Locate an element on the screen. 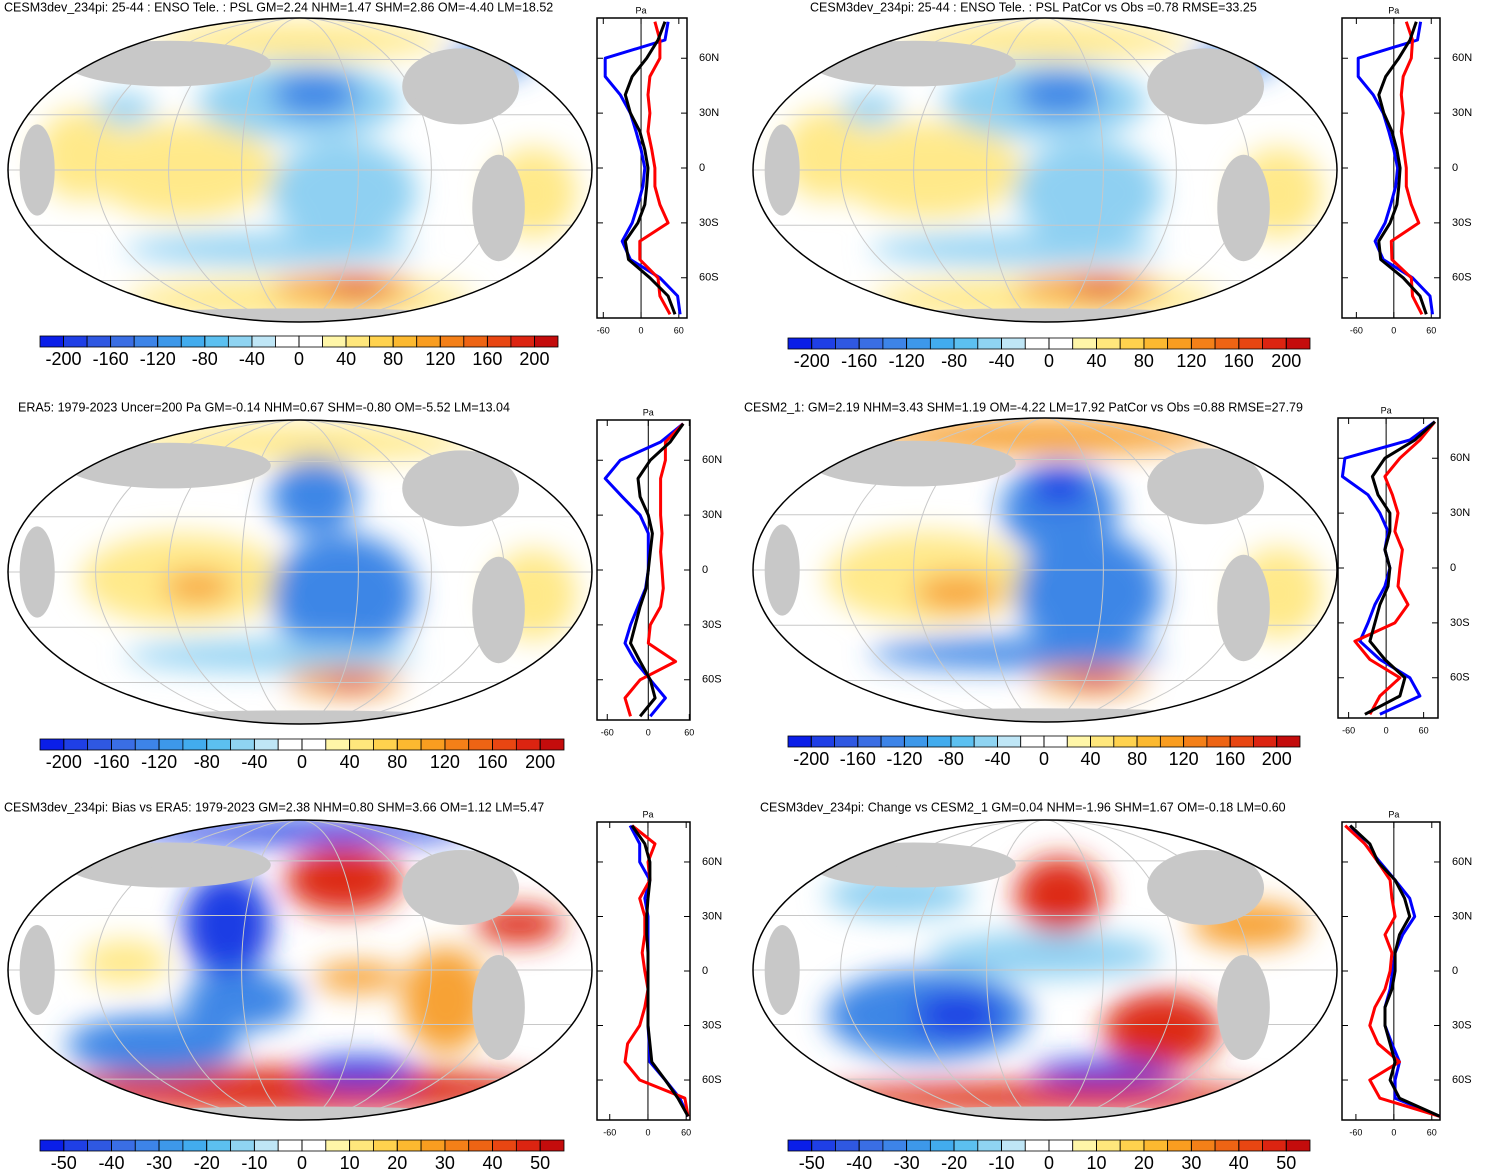 This screenshot has width=1488, height=1174. colorbar-label: -160 is located at coordinates (111, 762).